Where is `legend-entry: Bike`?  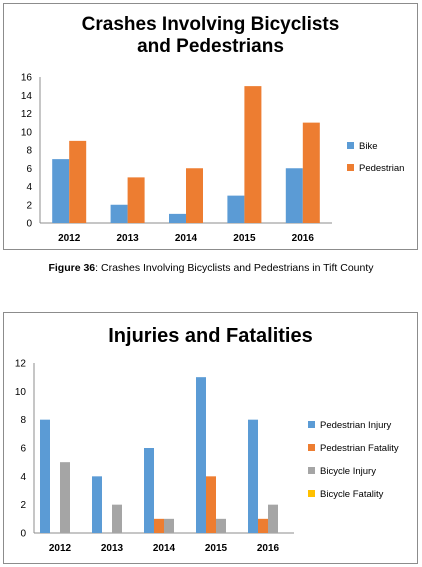
legend-entry: Bike is located at coordinates (368, 146).